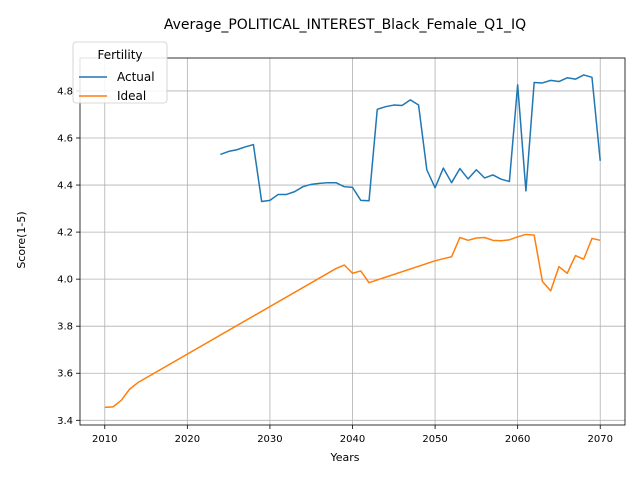  What do you see at coordinates (600, 439) in the screenshot?
I see `x-tick-label: 2070` at bounding box center [600, 439].